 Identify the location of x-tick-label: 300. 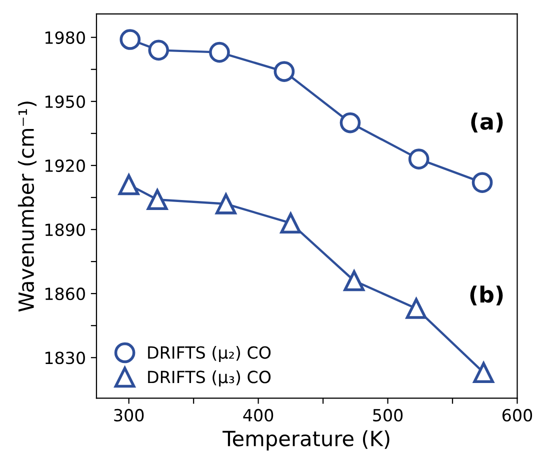
(129, 415).